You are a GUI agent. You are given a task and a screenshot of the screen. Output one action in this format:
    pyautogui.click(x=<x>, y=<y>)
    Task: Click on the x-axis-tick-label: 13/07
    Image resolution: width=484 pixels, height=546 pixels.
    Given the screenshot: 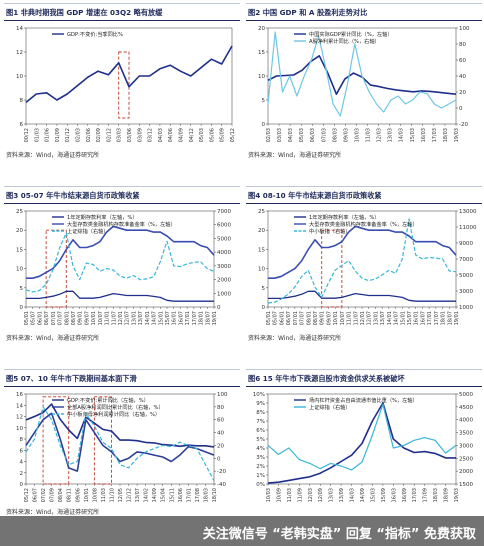 What is the action you would take?
    pyautogui.click(x=383, y=318)
    